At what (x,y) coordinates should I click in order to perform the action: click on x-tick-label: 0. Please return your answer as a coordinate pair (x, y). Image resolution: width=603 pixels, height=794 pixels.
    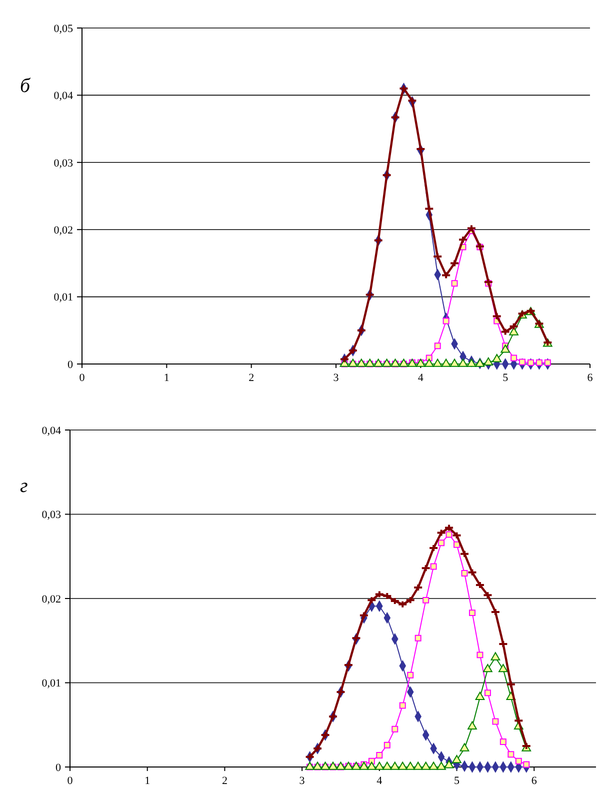
    Looking at the image, I should click on (82, 378).